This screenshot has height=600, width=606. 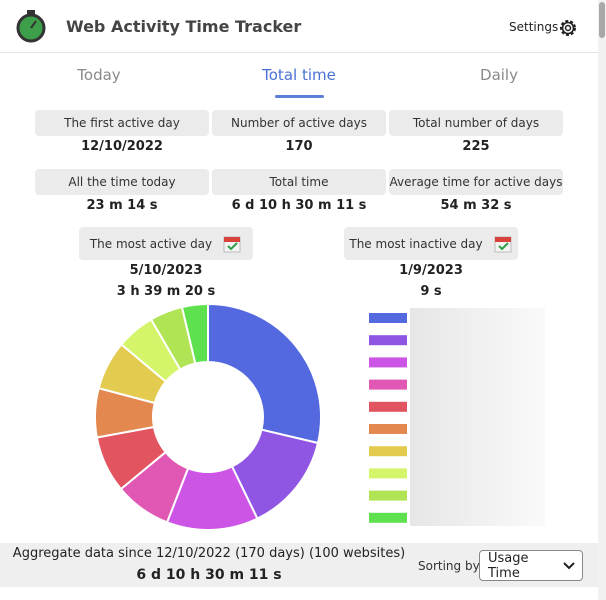 I want to click on day-label-text: The most active day, so click(x=151, y=243).